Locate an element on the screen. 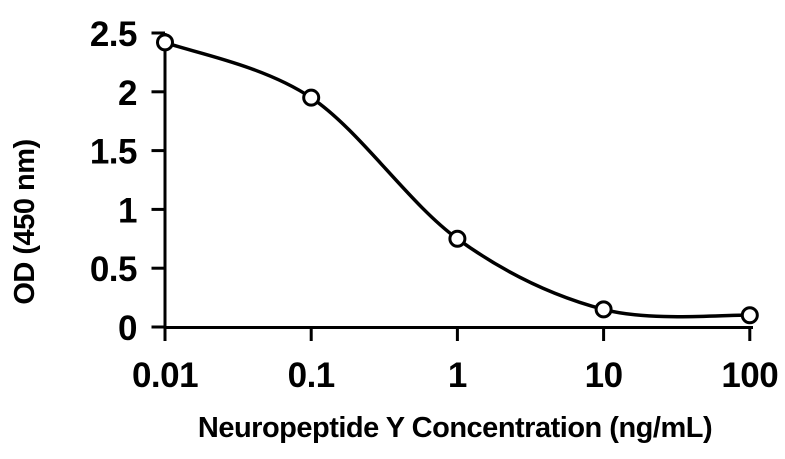 This screenshot has width=785, height=459. y-axis-title: OD (450 nm) is located at coordinates (25, 221).